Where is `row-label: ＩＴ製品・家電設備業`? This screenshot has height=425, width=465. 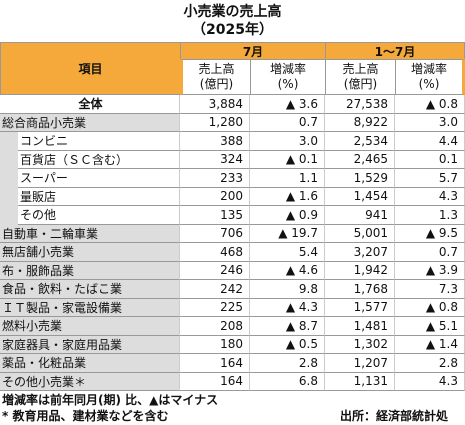
row-label: ＩＴ製品・家電設備業 is located at coordinates (90, 307).